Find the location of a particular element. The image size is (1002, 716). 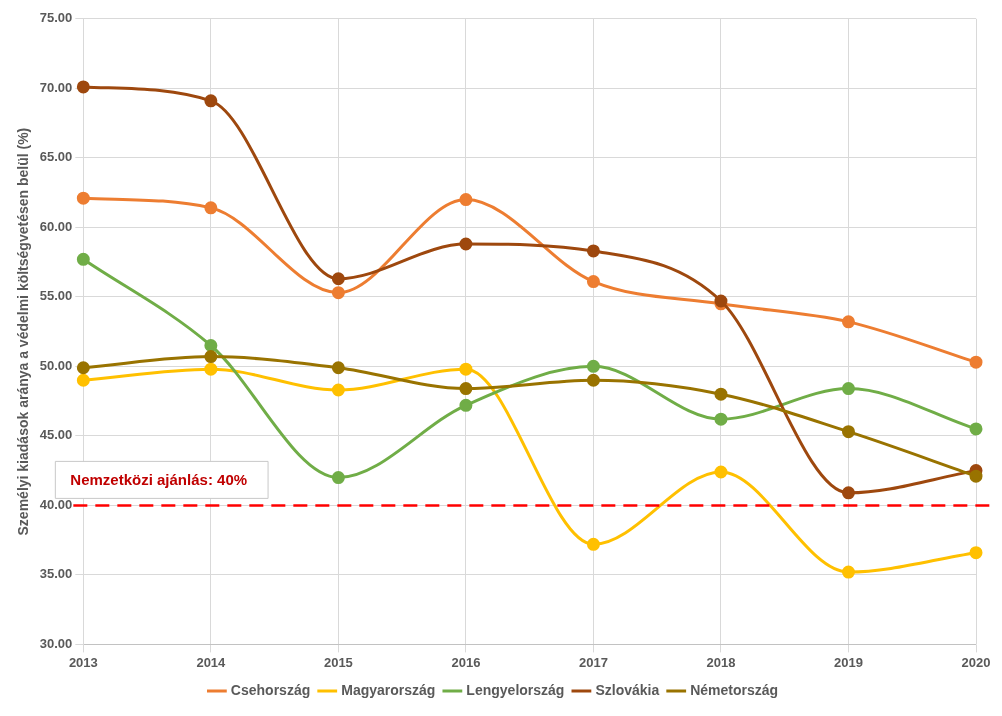

legend-label: Szlovákia is located at coordinates (627, 689).